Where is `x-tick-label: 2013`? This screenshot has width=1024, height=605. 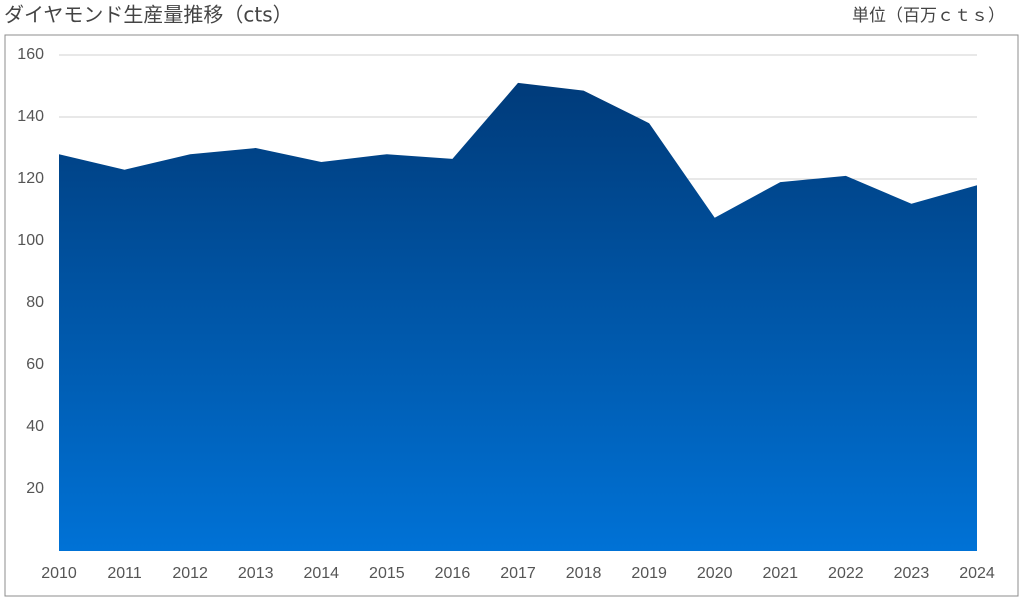 x-tick-label: 2013 is located at coordinates (256, 573).